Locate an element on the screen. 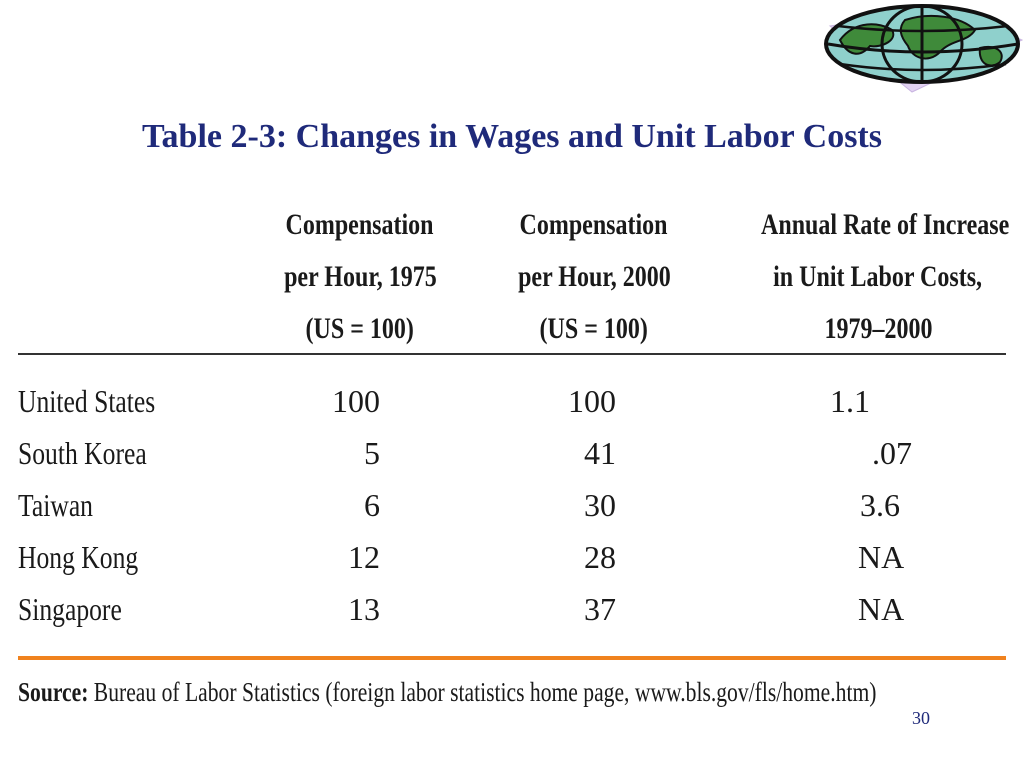  country-cell: Taiwan is located at coordinates (55, 505).